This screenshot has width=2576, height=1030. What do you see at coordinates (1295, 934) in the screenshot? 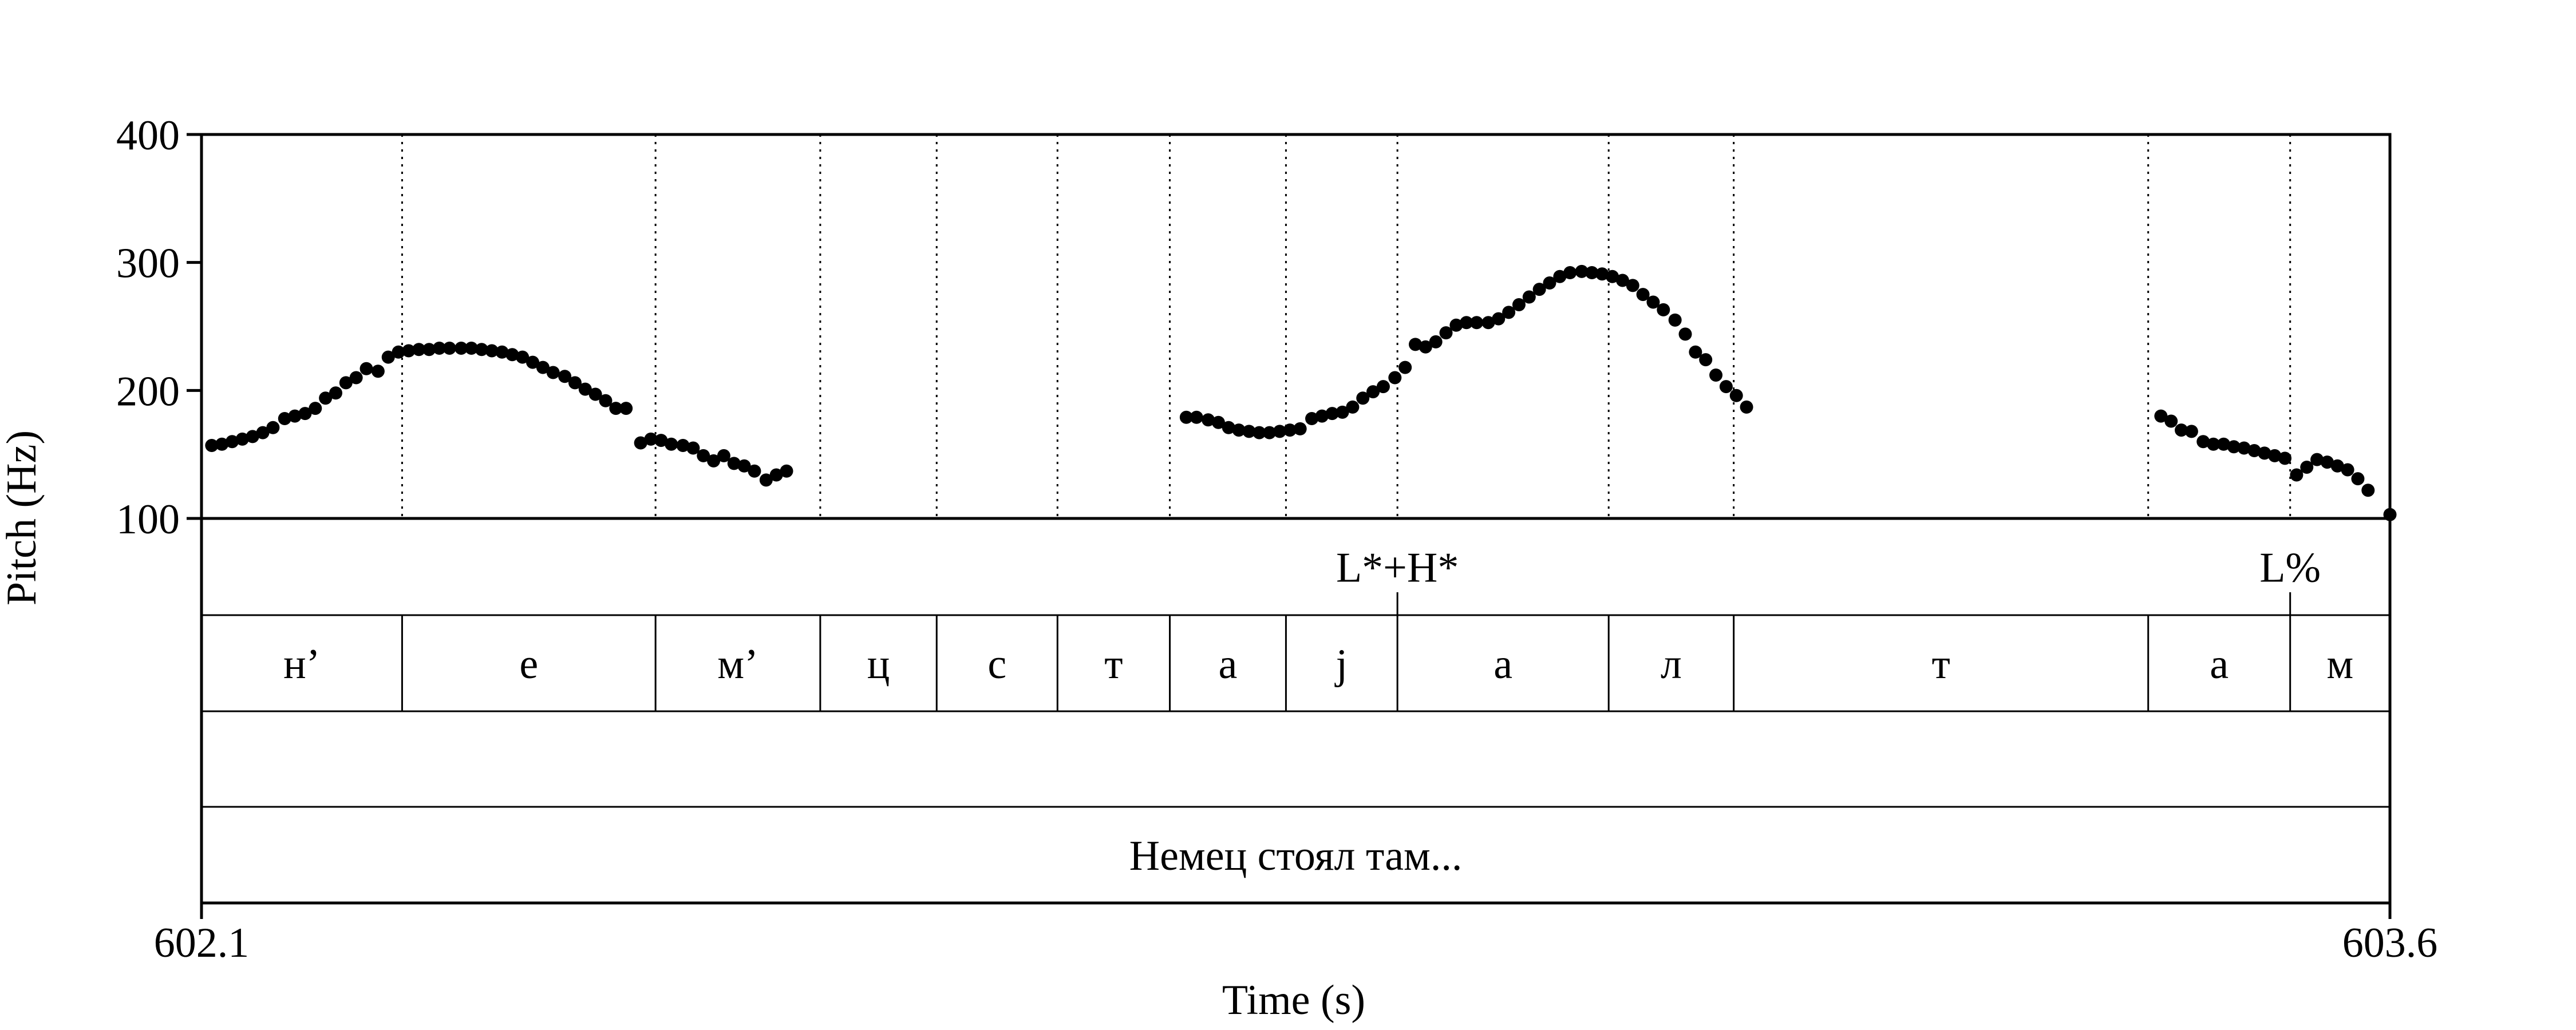
I see `x-axis: 602.1 603.6` at bounding box center [1295, 934].